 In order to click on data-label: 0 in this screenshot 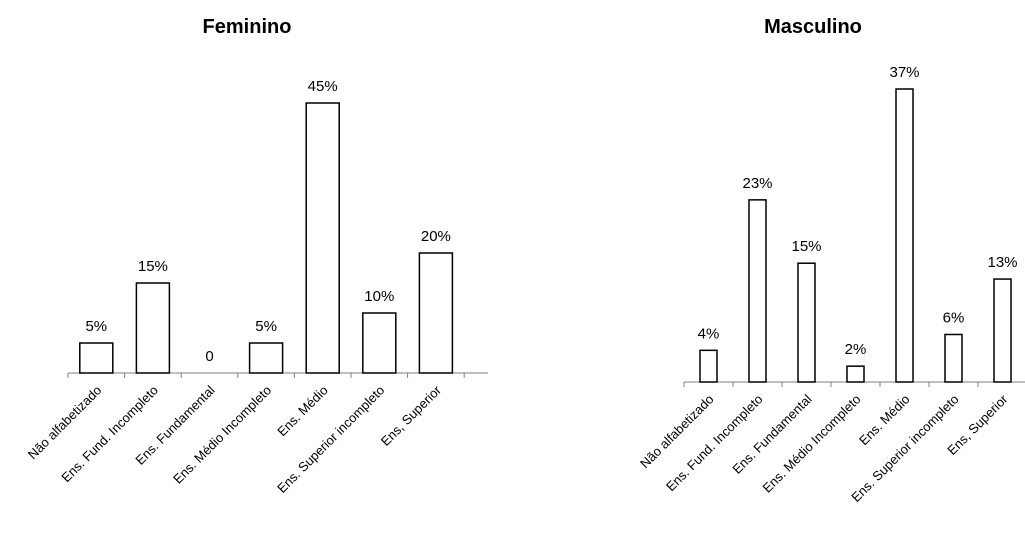, I will do `click(209, 356)`.